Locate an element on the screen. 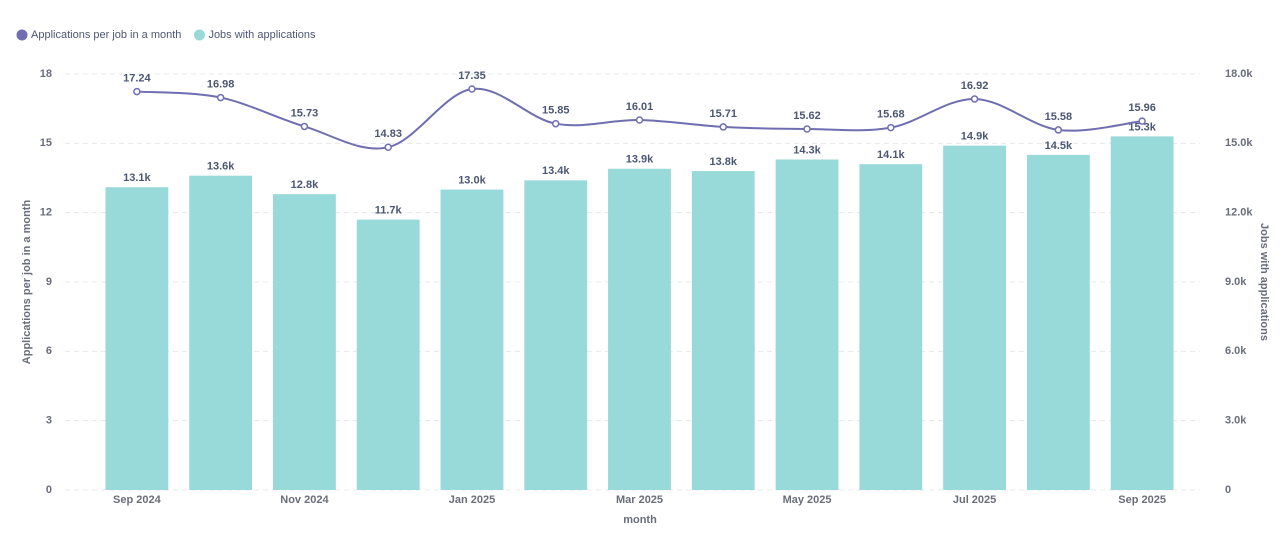  y-tick-label: 0 is located at coordinates (49, 490).